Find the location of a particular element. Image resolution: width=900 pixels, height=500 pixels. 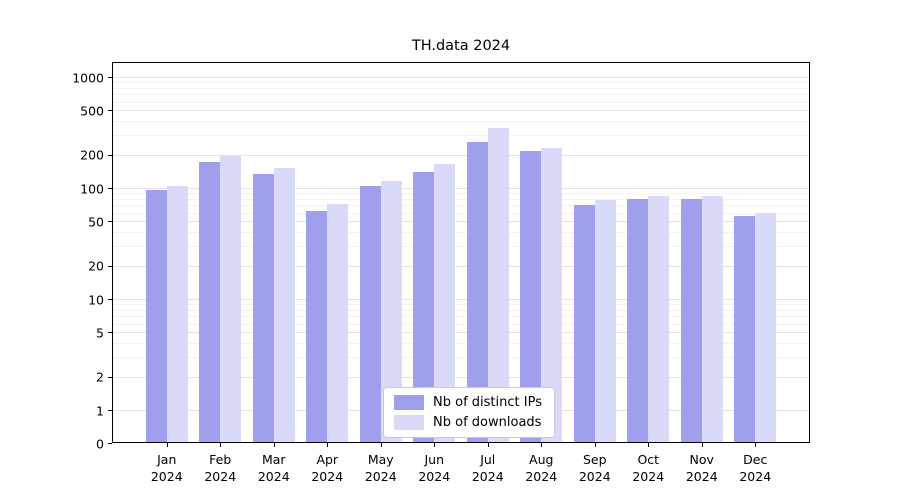

bar-distinct-ips-may is located at coordinates (370, 314).